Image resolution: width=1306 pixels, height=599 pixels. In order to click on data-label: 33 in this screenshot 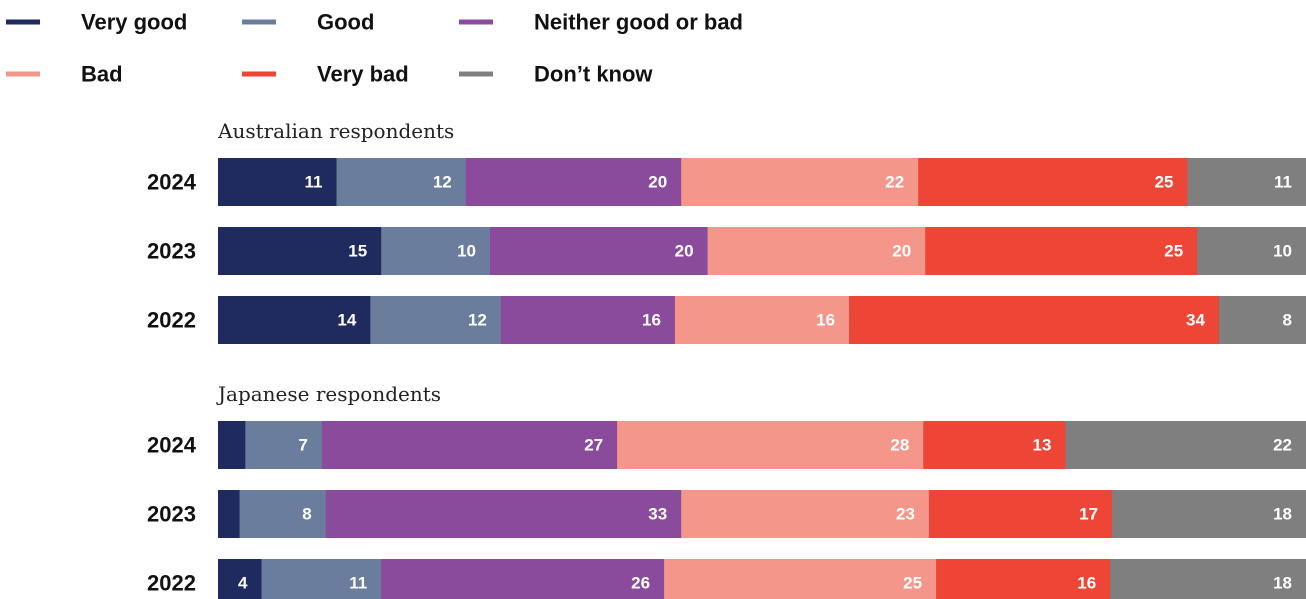, I will do `click(657, 514)`.